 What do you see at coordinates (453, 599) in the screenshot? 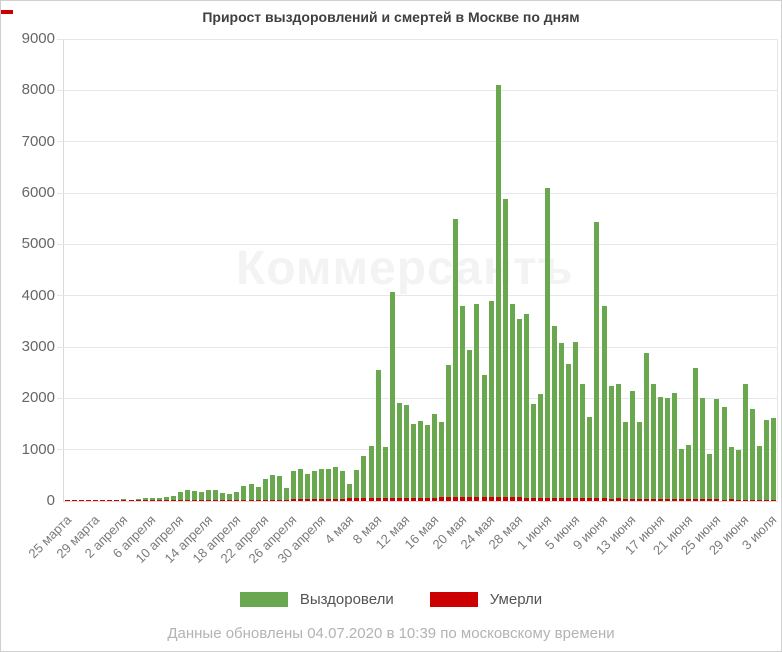
I see `deaths-legend-swatch` at bounding box center [453, 599].